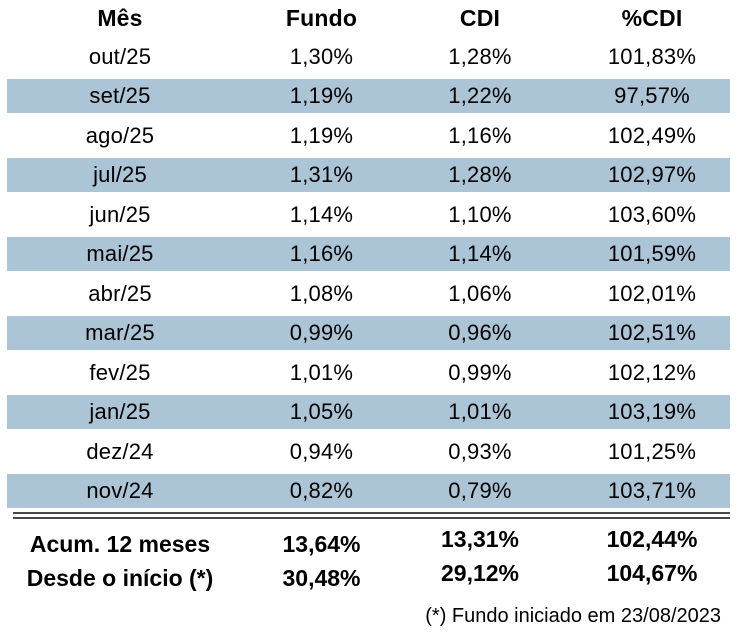 Image resolution: width=739 pixels, height=632 pixels. I want to click on header-cell-cdi: CDI, so click(480, 18).